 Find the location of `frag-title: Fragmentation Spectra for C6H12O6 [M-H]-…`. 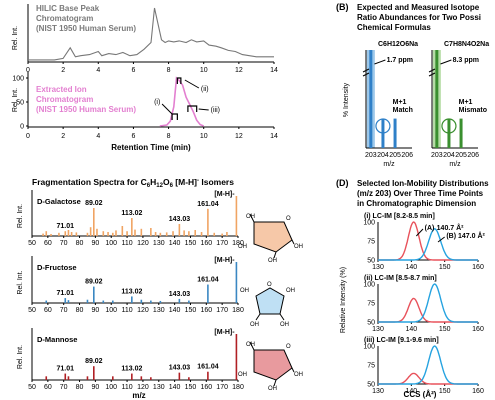

frag-title: Fragmentation Spectra for C6H12O6 [M-H]-… is located at coordinates (133, 183).